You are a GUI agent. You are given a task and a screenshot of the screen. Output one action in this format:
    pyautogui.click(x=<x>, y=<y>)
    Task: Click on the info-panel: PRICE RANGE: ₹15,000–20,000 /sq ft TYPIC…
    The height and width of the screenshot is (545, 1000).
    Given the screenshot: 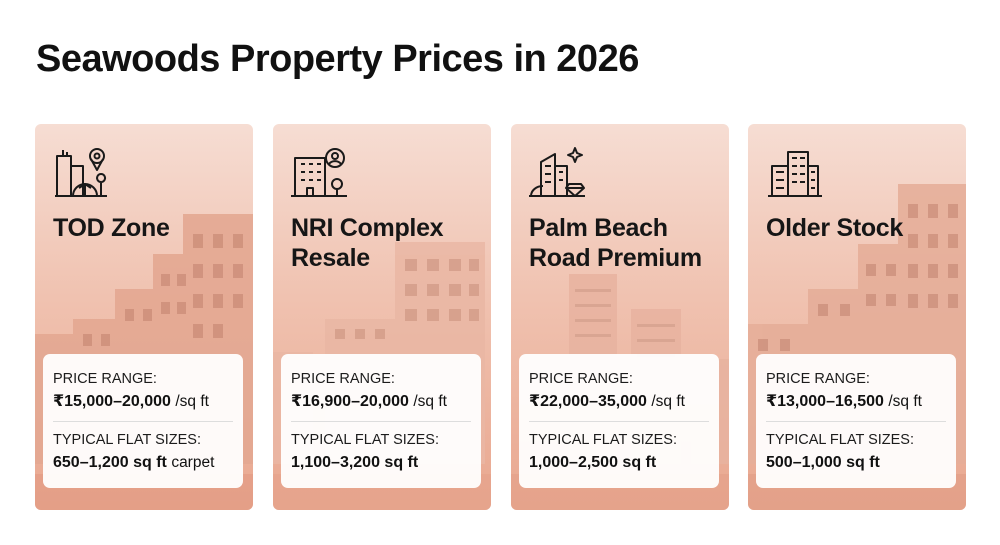 What is the action you would take?
    pyautogui.click(x=143, y=421)
    